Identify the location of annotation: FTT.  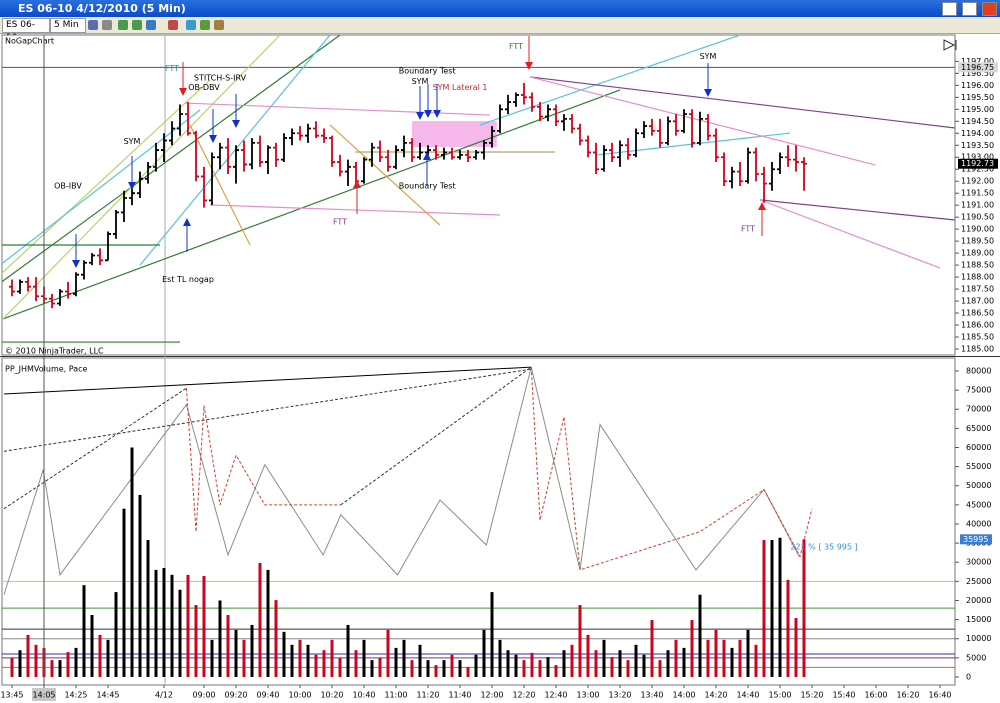
(340, 221).